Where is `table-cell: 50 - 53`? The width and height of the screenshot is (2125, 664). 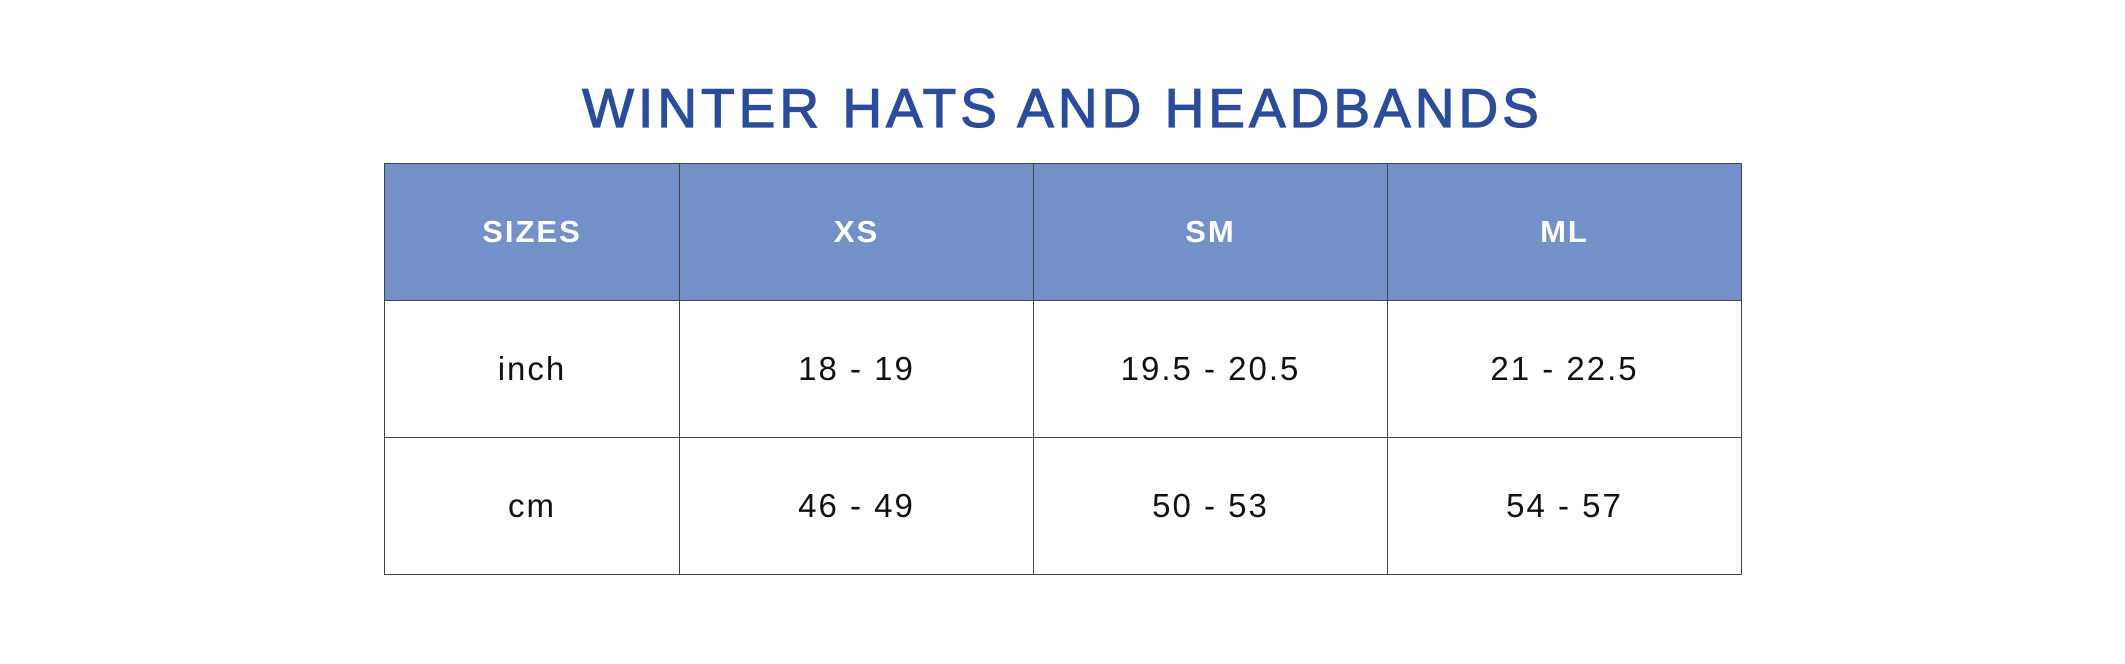
table-cell: 50 - 53 is located at coordinates (1210, 506).